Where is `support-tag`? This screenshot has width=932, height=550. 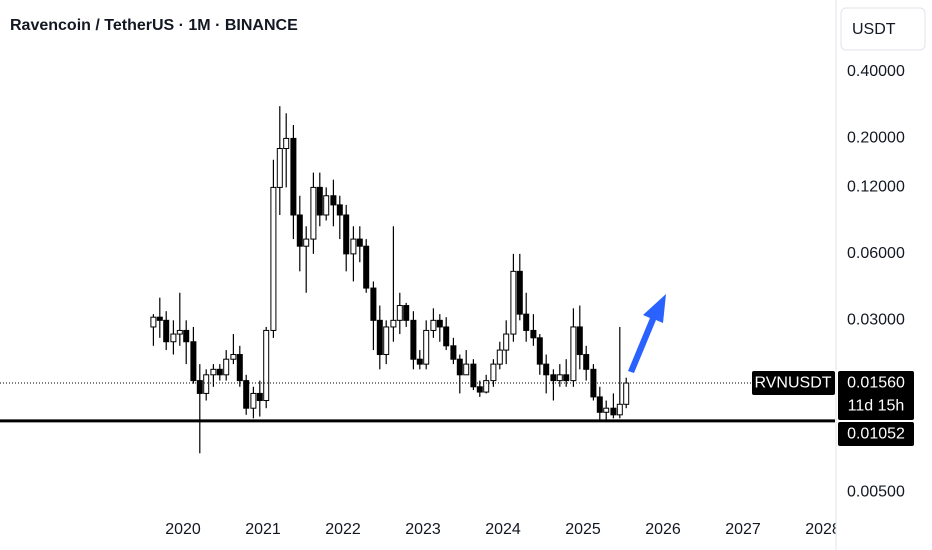 support-tag is located at coordinates (876, 434).